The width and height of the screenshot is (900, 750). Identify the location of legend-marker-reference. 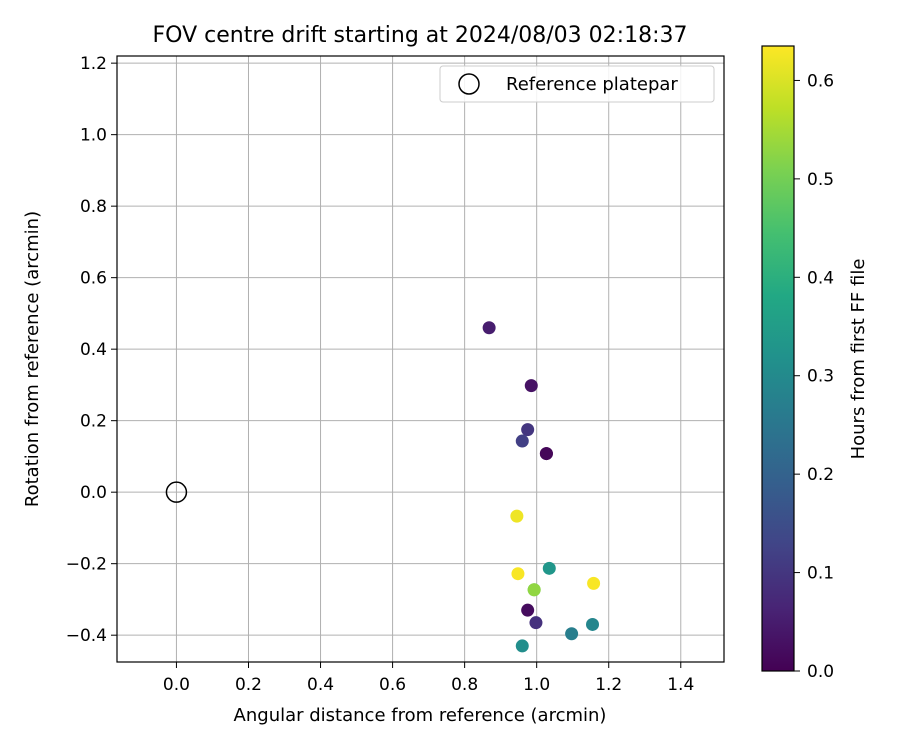
(469, 84).